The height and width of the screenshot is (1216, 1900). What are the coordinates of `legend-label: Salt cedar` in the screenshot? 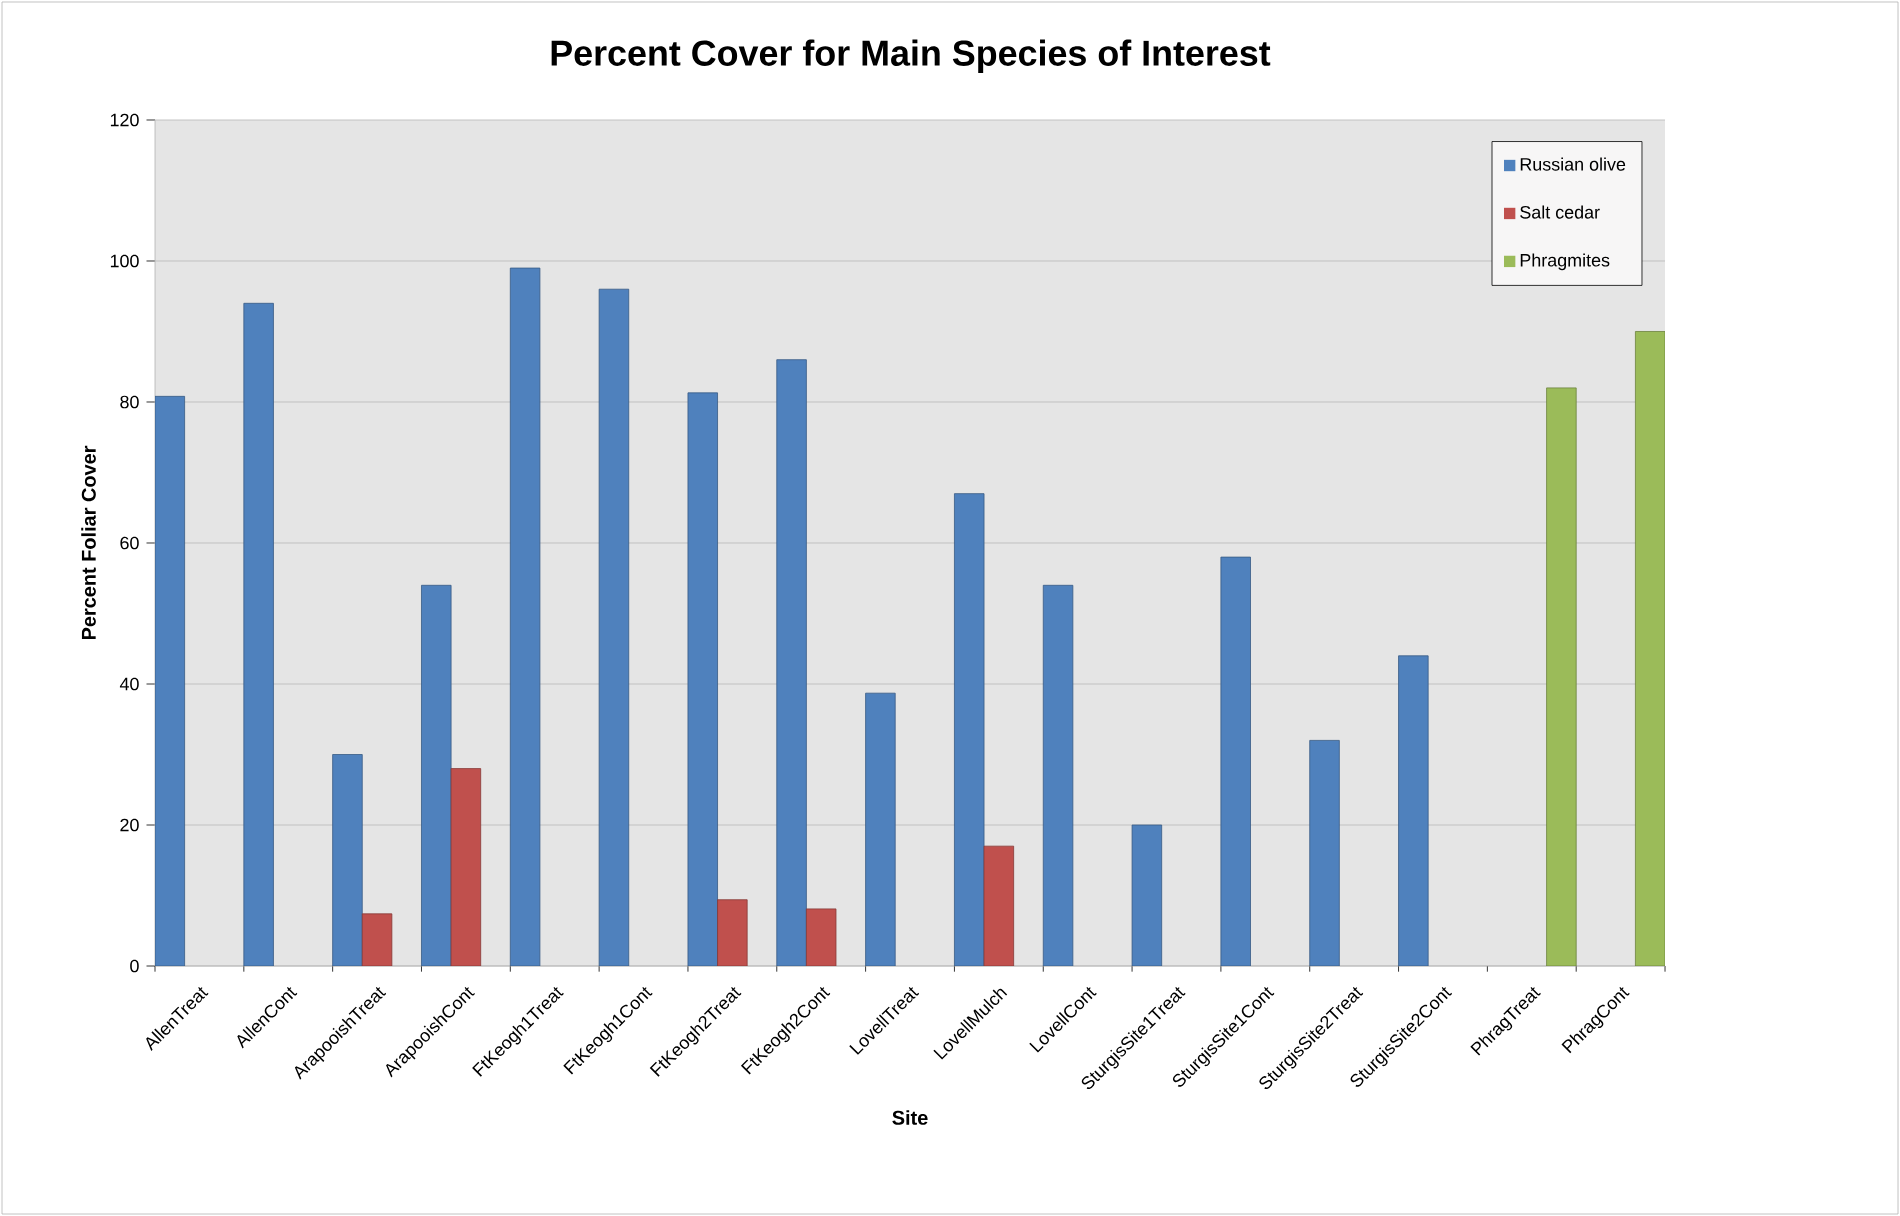 It's located at (1560, 212).